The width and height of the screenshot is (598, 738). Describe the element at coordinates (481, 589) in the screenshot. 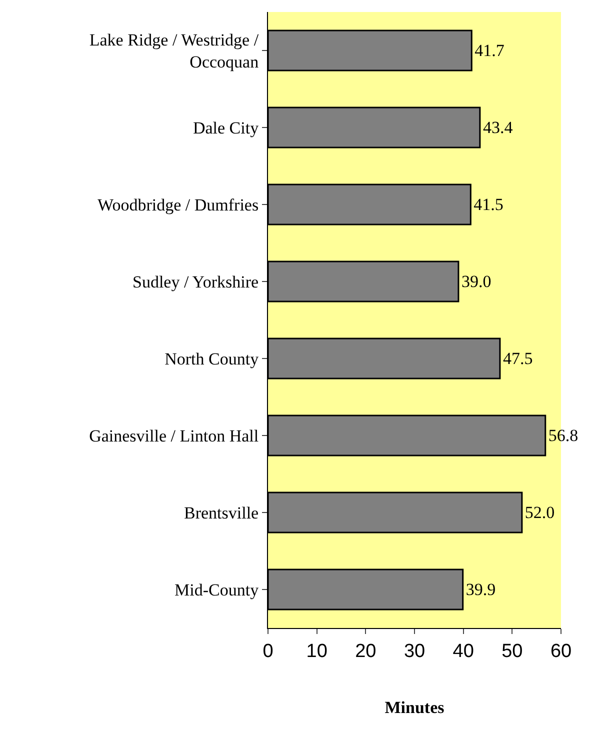

I see `data-label: 39.9` at that location.